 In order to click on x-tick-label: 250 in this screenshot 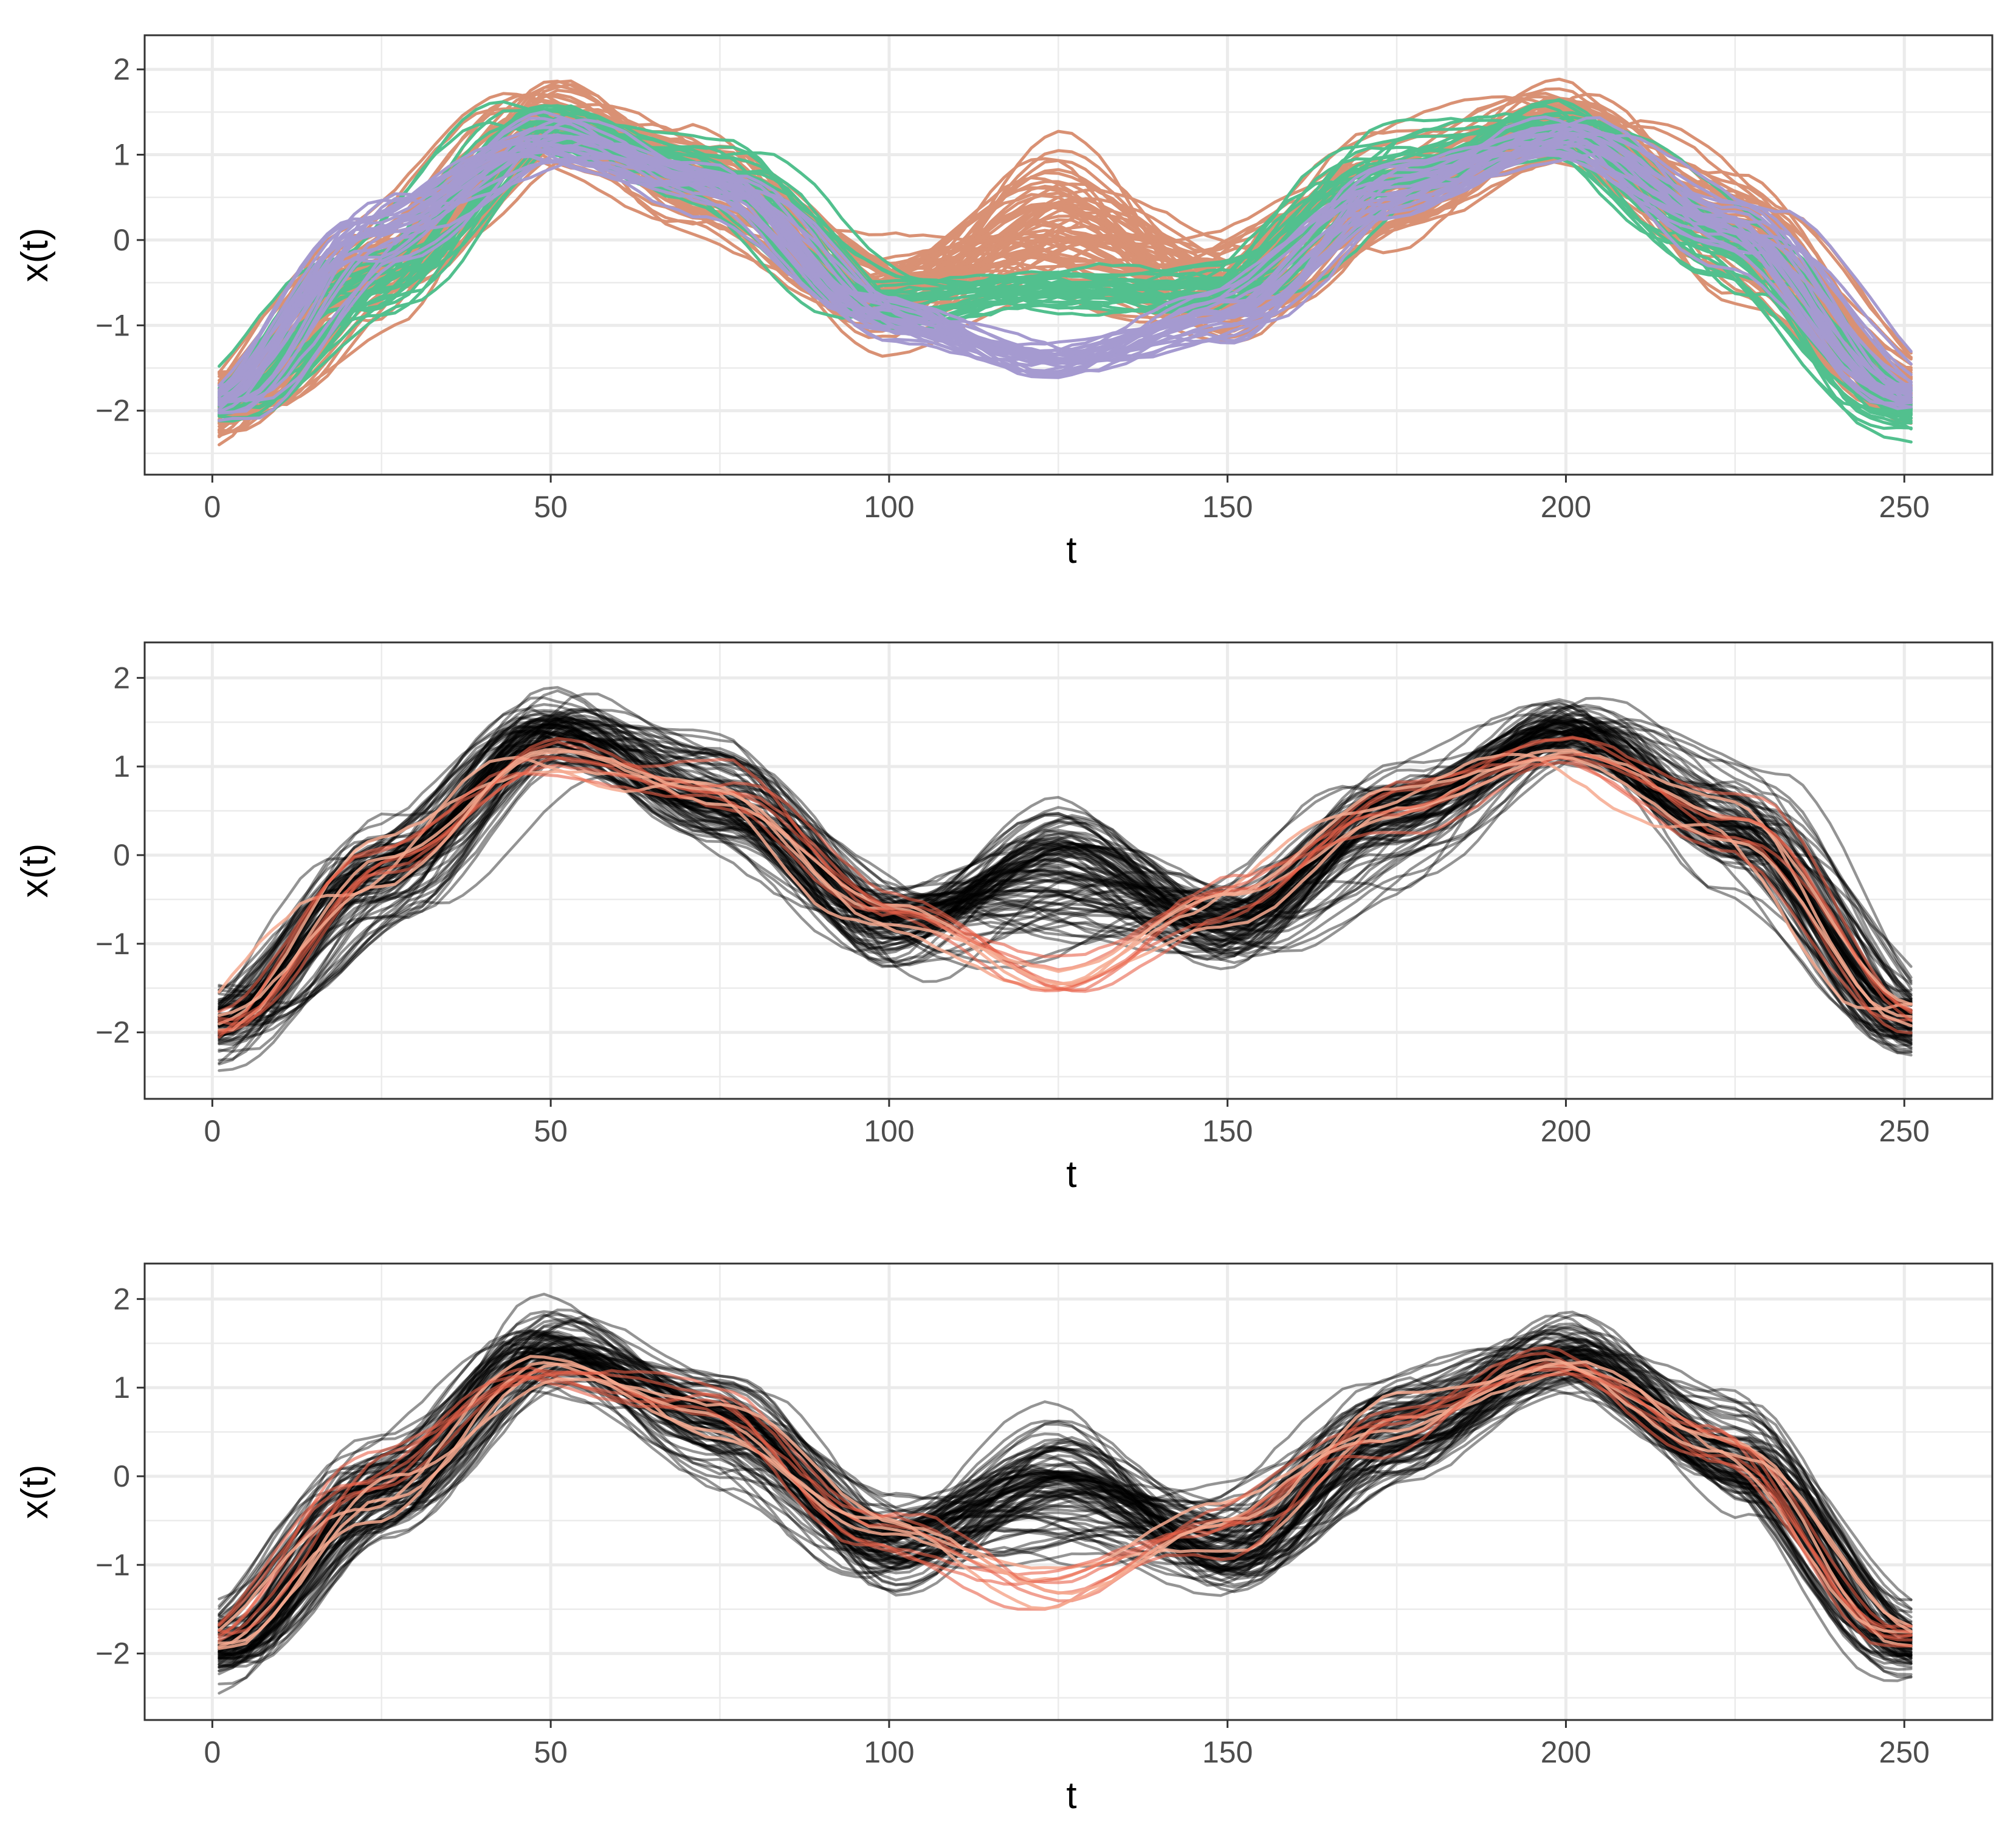, I will do `click(1904, 507)`.